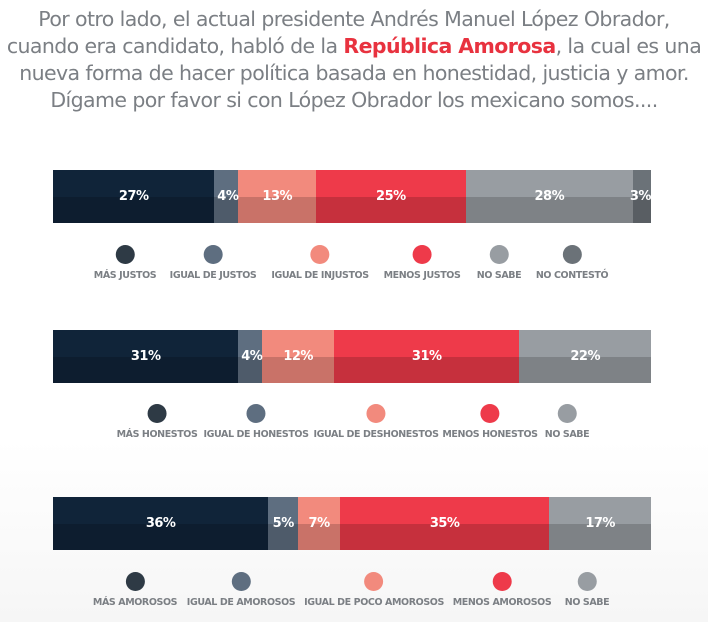  I want to click on segment-label: 28%, so click(549, 196).